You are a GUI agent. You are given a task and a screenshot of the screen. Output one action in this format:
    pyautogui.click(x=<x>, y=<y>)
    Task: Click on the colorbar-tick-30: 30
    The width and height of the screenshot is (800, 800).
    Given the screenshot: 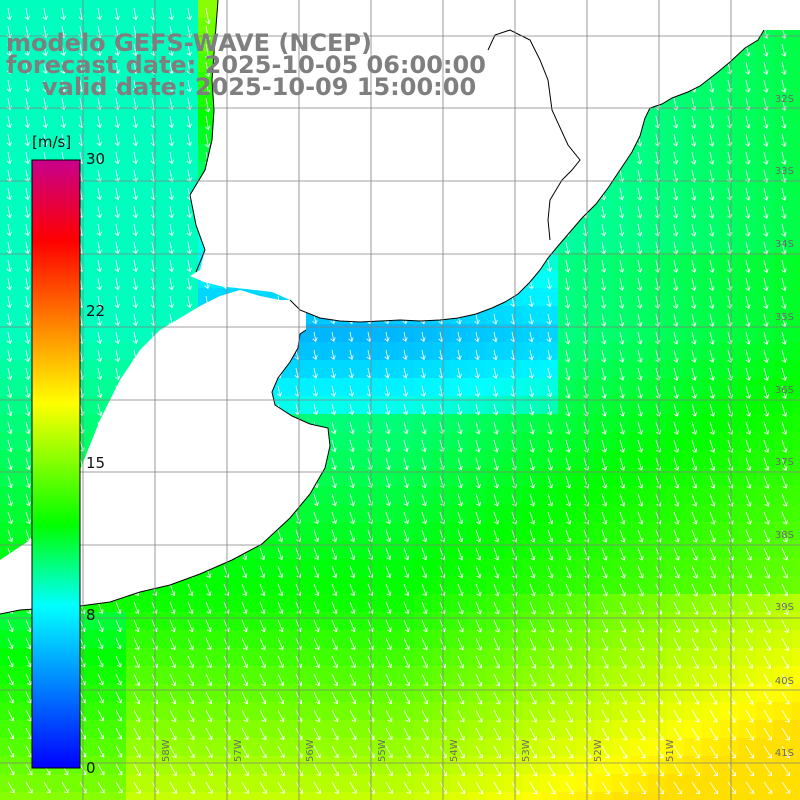 What is the action you would take?
    pyautogui.click(x=96, y=159)
    